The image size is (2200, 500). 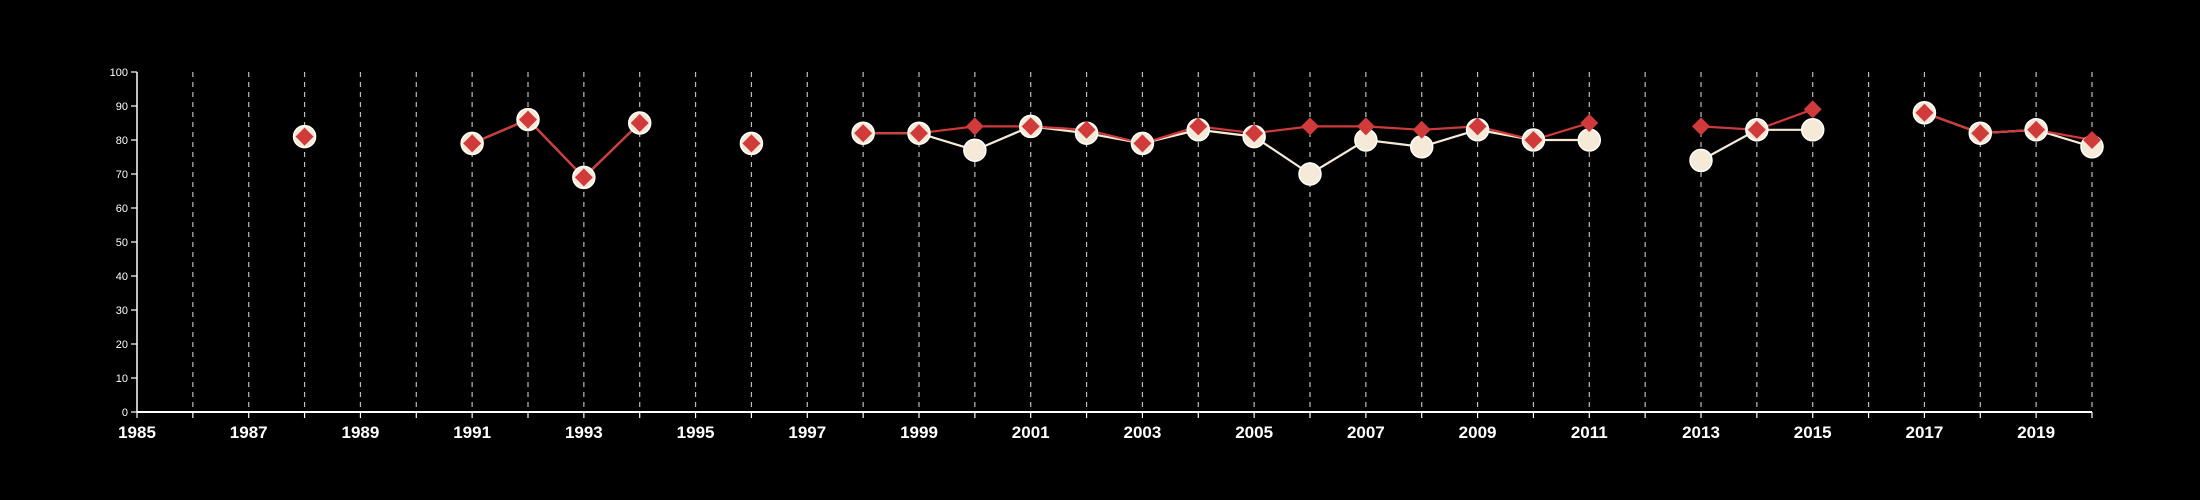 What do you see at coordinates (1366, 432) in the screenshot?
I see `x-tick-label: 2007` at bounding box center [1366, 432].